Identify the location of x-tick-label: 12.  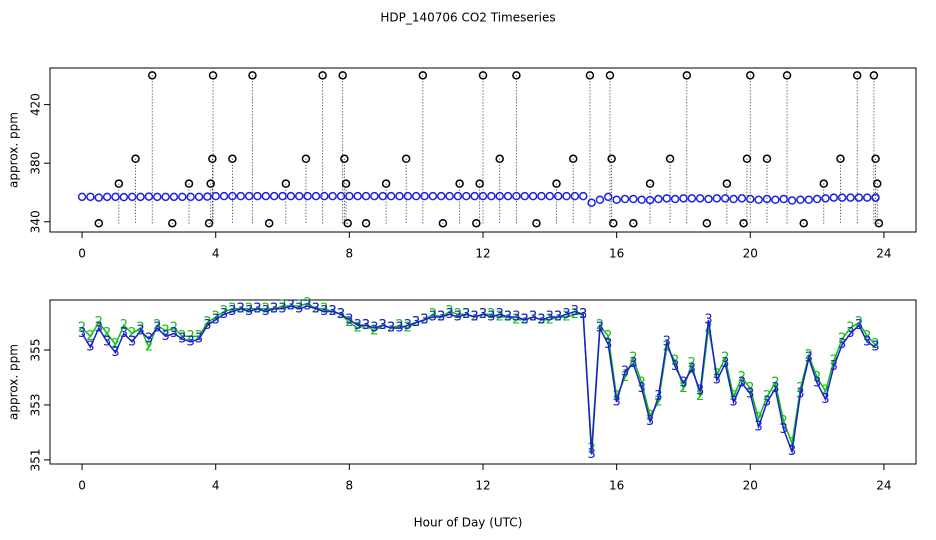
(482, 254).